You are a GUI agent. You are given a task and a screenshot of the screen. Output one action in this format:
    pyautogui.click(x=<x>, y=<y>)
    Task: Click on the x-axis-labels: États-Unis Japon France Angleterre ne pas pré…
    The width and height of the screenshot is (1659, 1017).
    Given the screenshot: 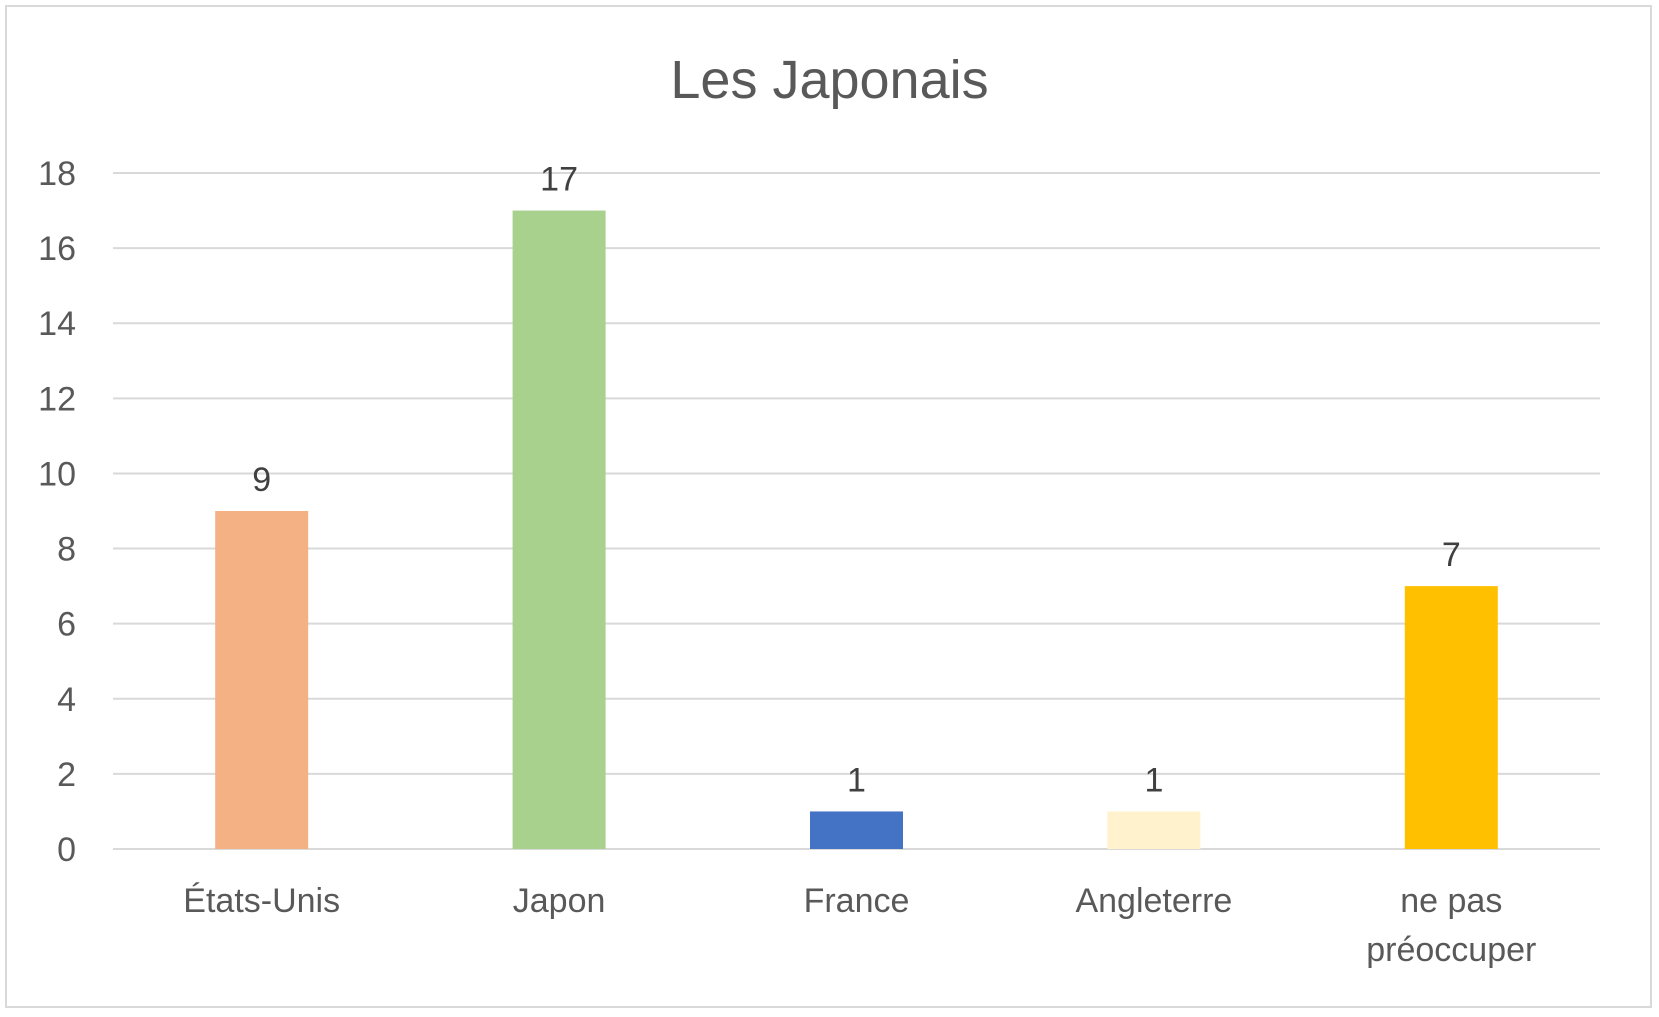 What is the action you would take?
    pyautogui.click(x=859, y=925)
    